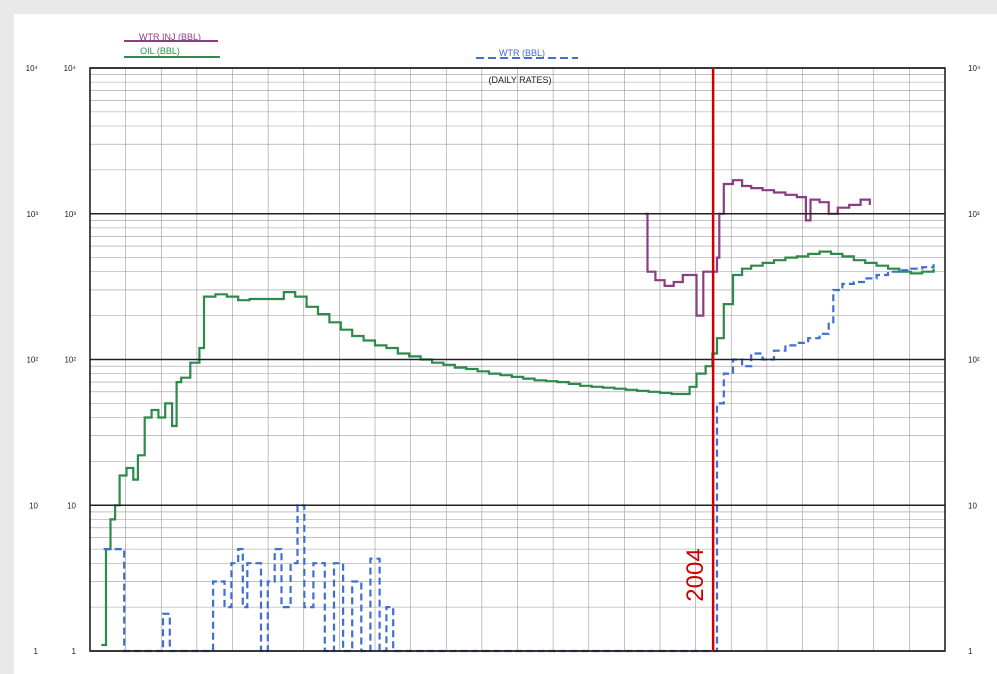 The width and height of the screenshot is (997, 674). Describe the element at coordinates (972, 505) in the screenshot. I see `right-tick-label: 10` at that location.